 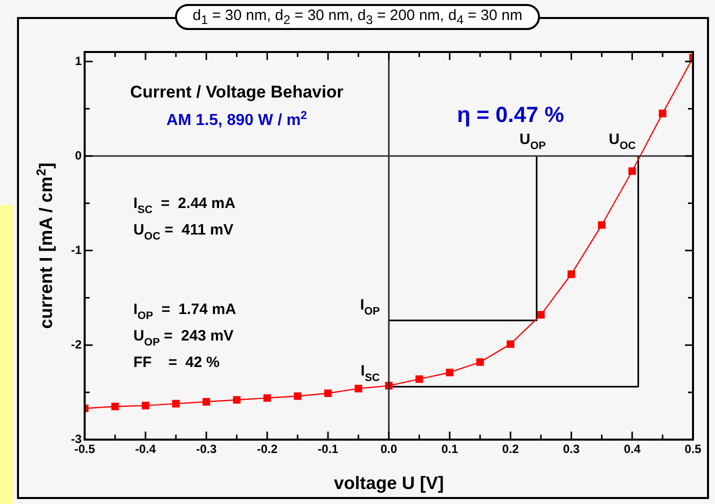 What do you see at coordinates (357, 17) in the screenshot?
I see `chart-title: d$_{1}$ = 30 nm, d$_{2}$ = 30 nm, d$_{3}$ = 200 nm, d$_{4}$ = 30 nm` at bounding box center [357, 17].